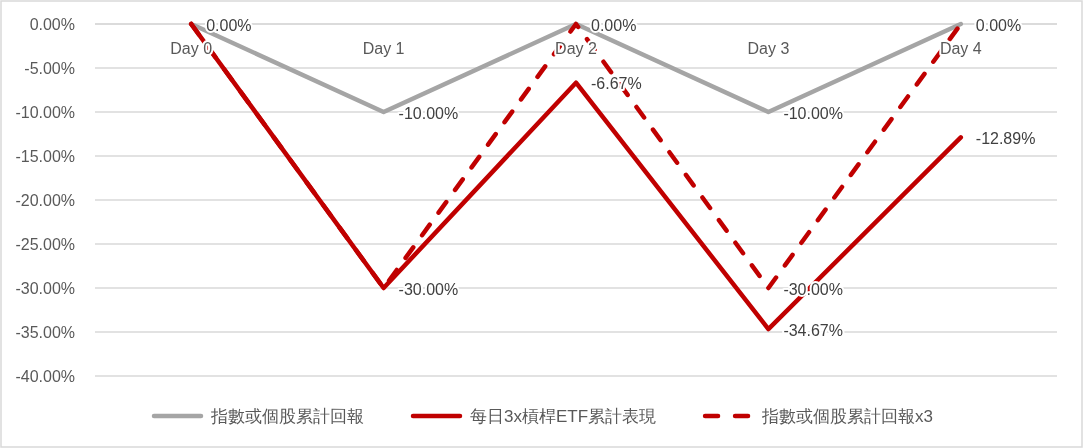 This screenshot has width=1083, height=448. Describe the element at coordinates (45, 332) in the screenshot. I see `ytick-label: -35.00%` at that location.